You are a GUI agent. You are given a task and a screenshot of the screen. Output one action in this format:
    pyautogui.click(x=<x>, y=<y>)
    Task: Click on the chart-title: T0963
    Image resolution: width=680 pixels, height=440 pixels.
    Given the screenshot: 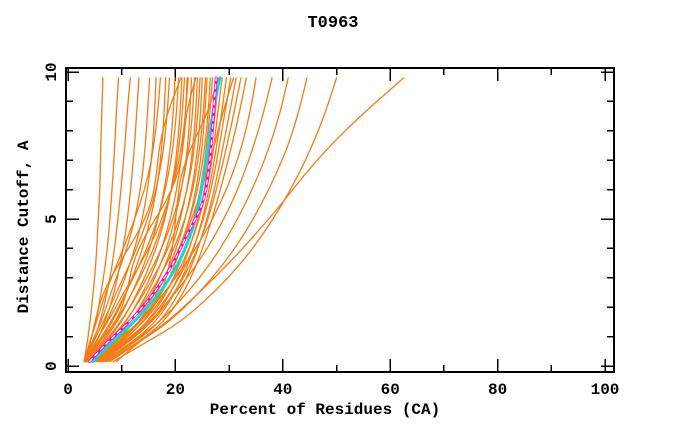 What is the action you would take?
    pyautogui.click(x=332, y=23)
    